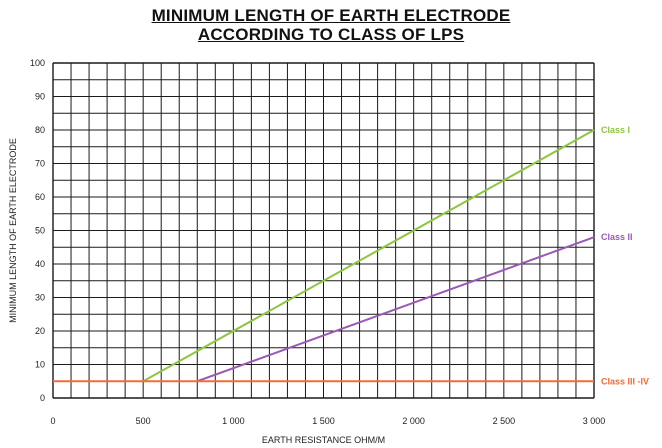 The height and width of the screenshot is (448, 662). Describe the element at coordinates (617, 237) in the screenshot. I see `series-label-1: Class II` at that location.